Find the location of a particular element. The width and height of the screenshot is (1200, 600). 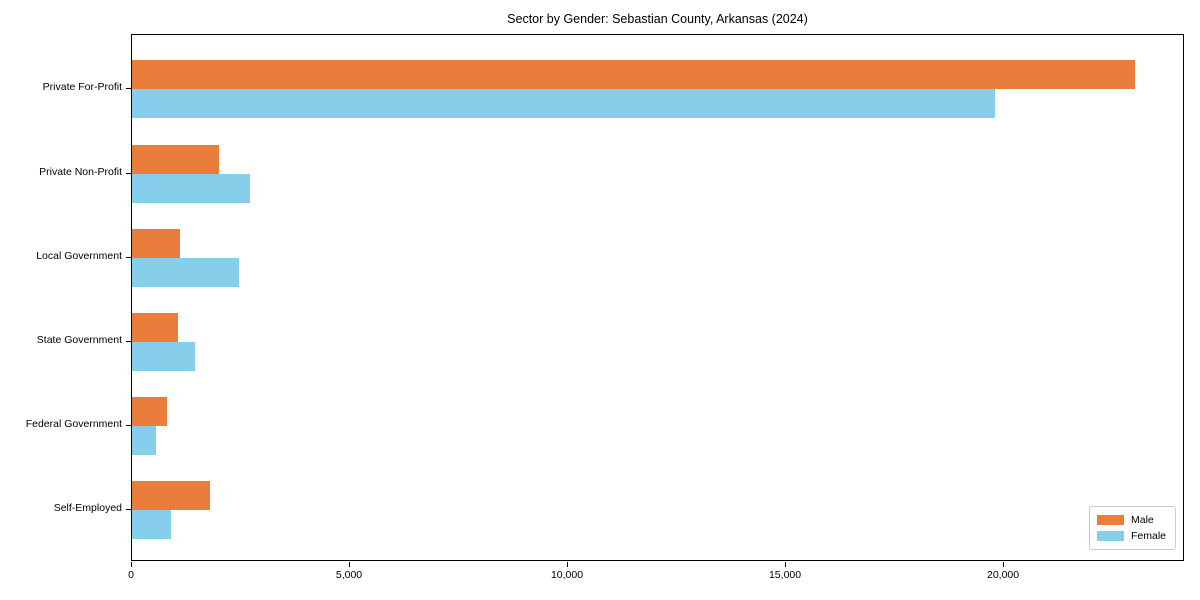

x-tick-label: 0 is located at coordinates (131, 575).